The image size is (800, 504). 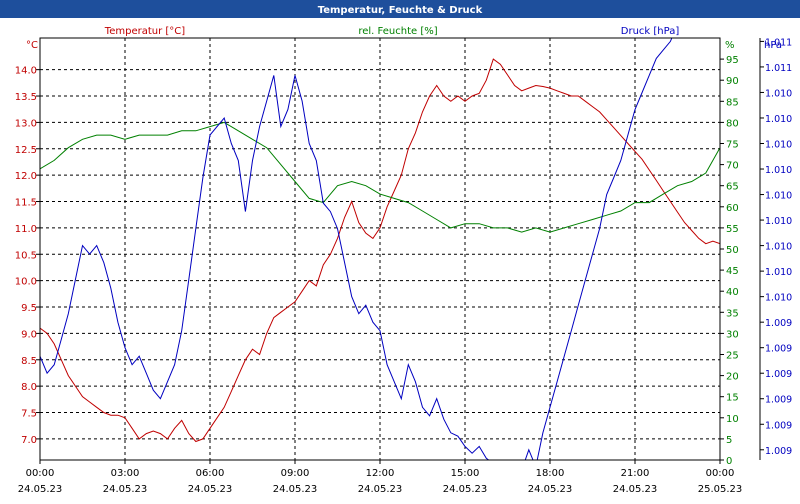 I want to click on x-tick-label-time: 18:00, so click(x=550, y=473).